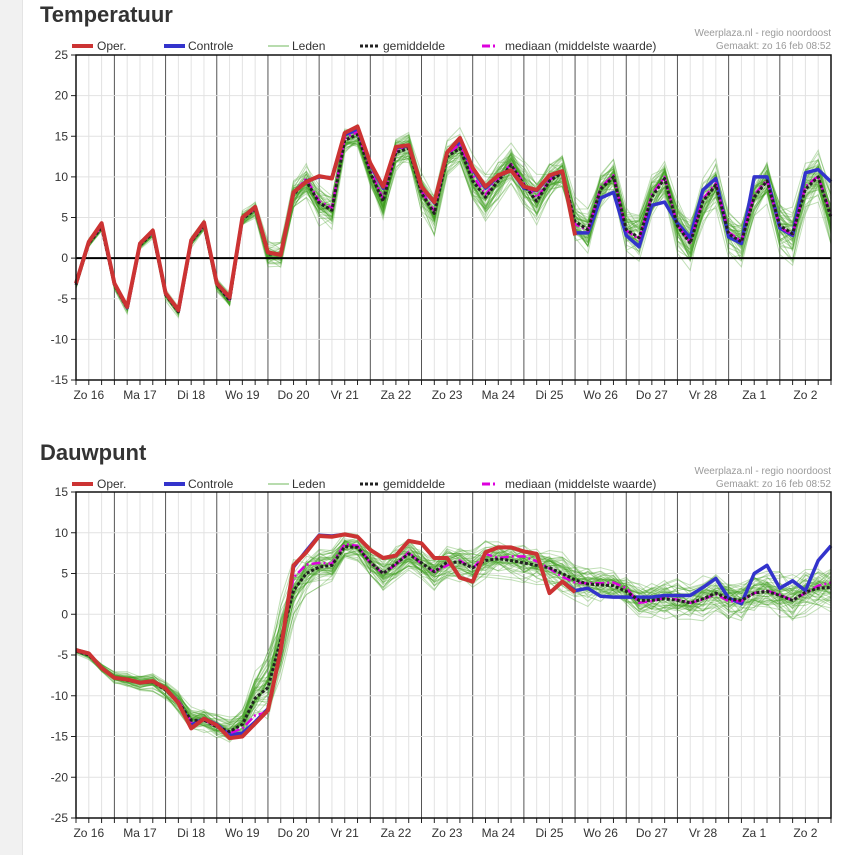 Image resolution: width=850 pixels, height=855 pixels. What do you see at coordinates (211, 484) in the screenshot?
I see `legend-control-label: Controle` at bounding box center [211, 484].